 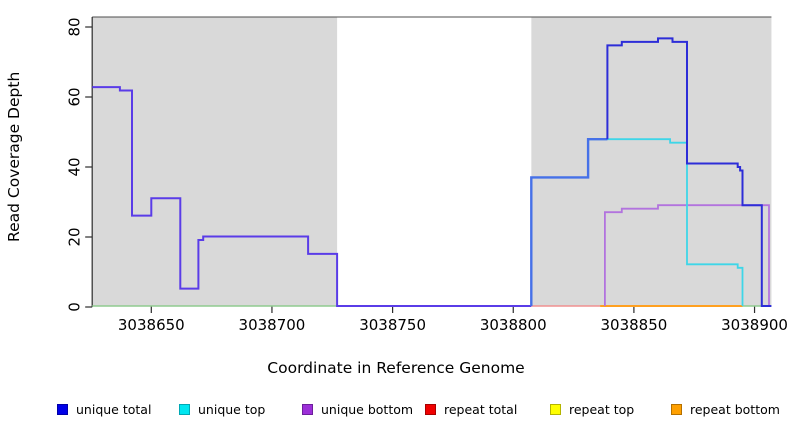 What do you see at coordinates (430, 409) in the screenshot?
I see `legend-swatch-repeat-total` at bounding box center [430, 409].